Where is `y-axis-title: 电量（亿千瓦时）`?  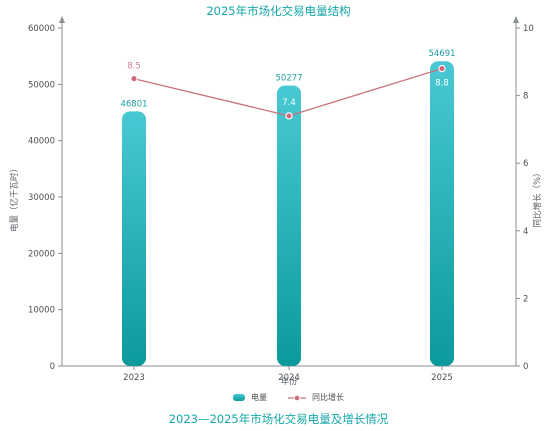 y-axis-title: 电量（亿千瓦时） is located at coordinates (14, 198).